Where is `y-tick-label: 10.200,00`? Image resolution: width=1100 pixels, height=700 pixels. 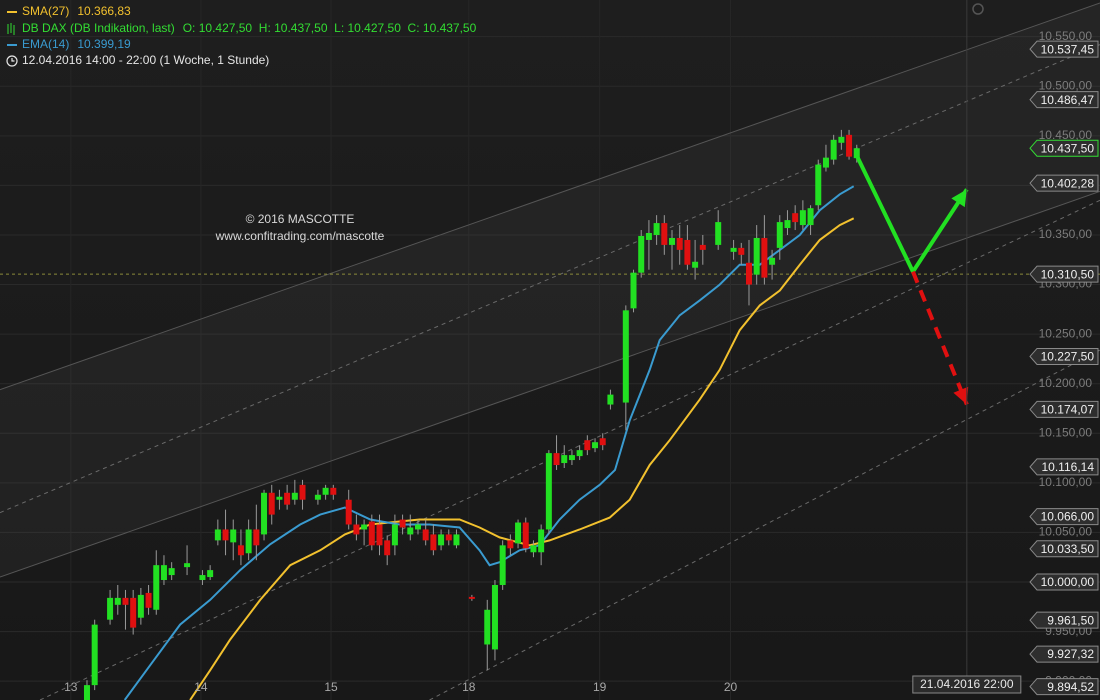
y-tick-label: 10.200,00 is located at coordinates (1066, 383).